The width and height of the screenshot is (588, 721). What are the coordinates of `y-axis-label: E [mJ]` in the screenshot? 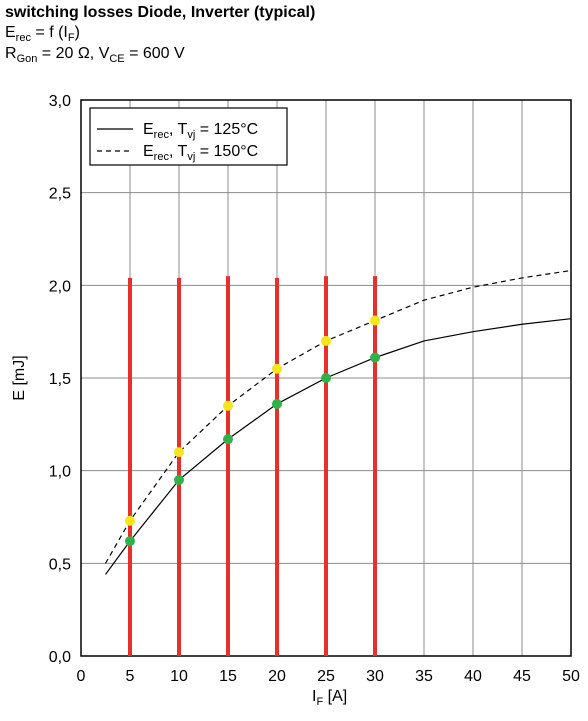 It's located at (19, 377).